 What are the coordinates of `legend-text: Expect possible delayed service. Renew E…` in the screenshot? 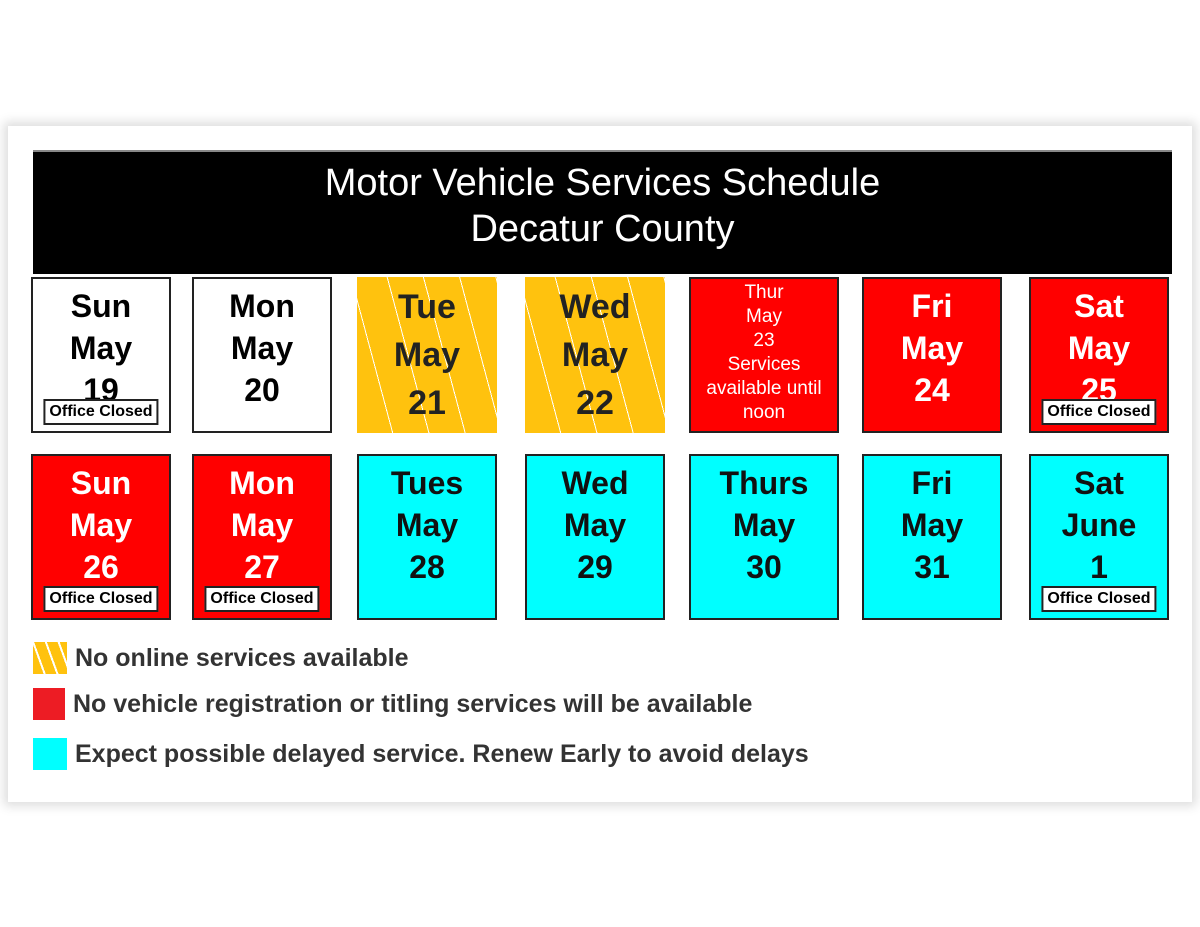 It's located at (442, 753).